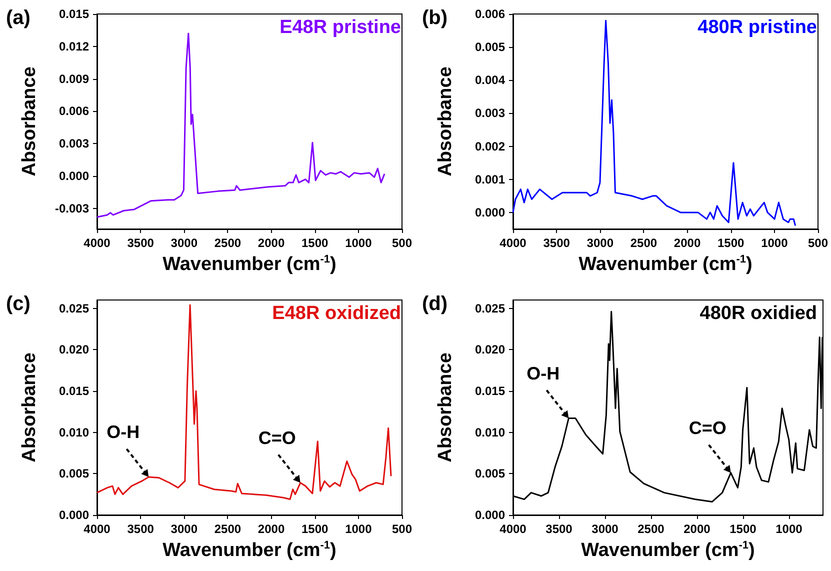 This screenshot has height=571, width=831. Describe the element at coordinates (759, 313) in the screenshot. I see `series-label: 480R oxidied` at that location.